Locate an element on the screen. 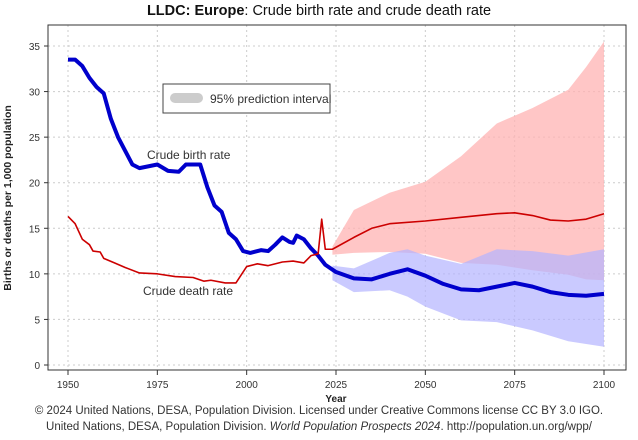  x-tick-label: 2050 is located at coordinates (425, 385).